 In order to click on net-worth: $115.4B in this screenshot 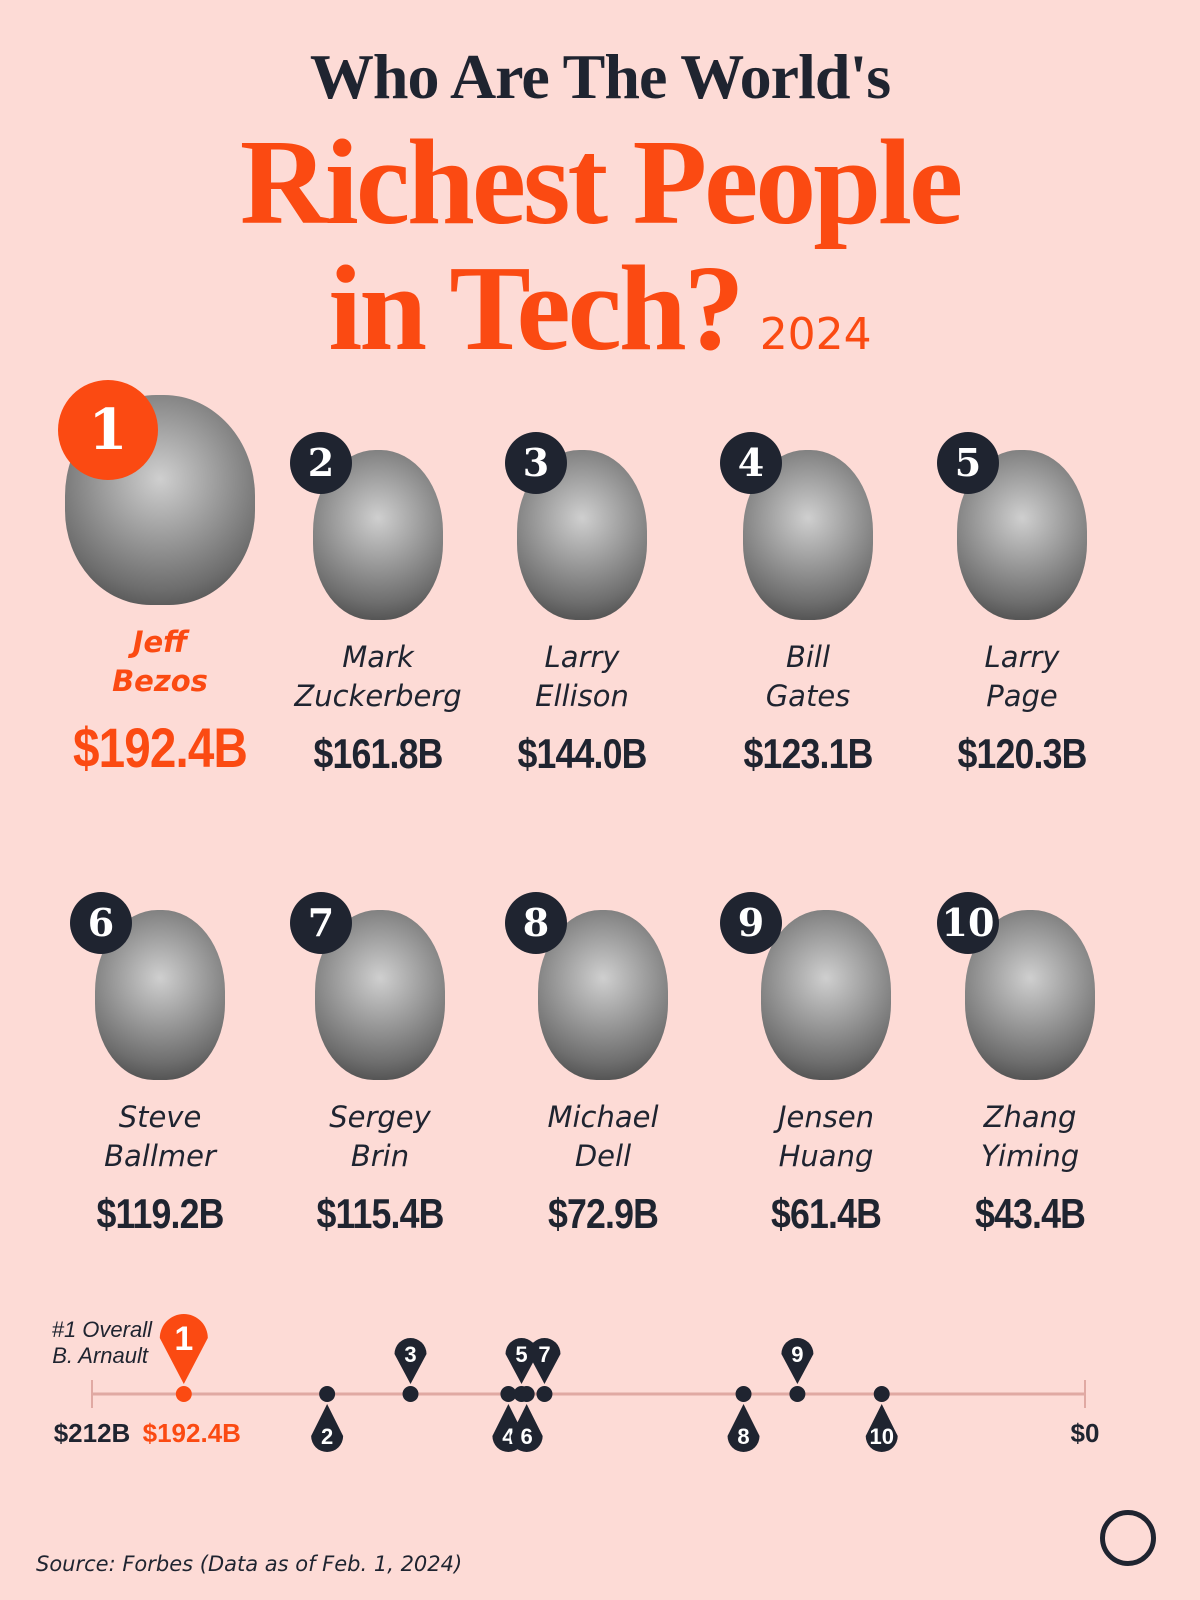, I will do `click(380, 1213)`.